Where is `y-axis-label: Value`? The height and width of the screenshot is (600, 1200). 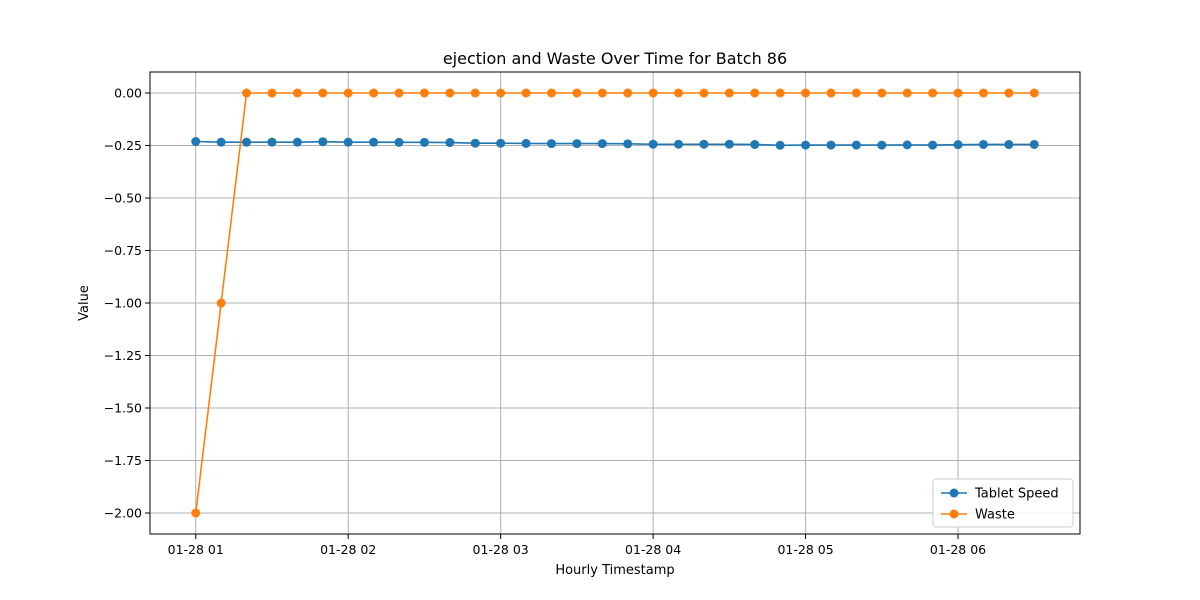
y-axis-label: Value is located at coordinates (84, 303).